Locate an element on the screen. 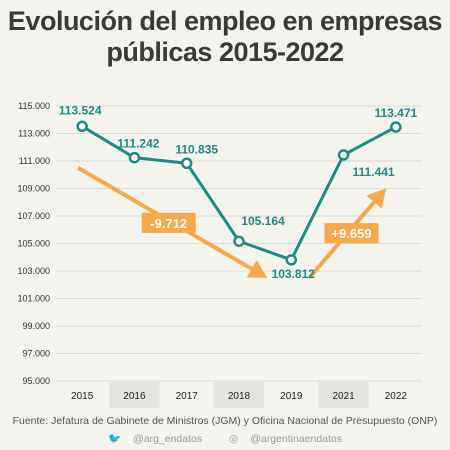 Image resolution: width=450 pixels, height=450 pixels. instagram-handle-text: @argentinaendatos is located at coordinates (296, 439).